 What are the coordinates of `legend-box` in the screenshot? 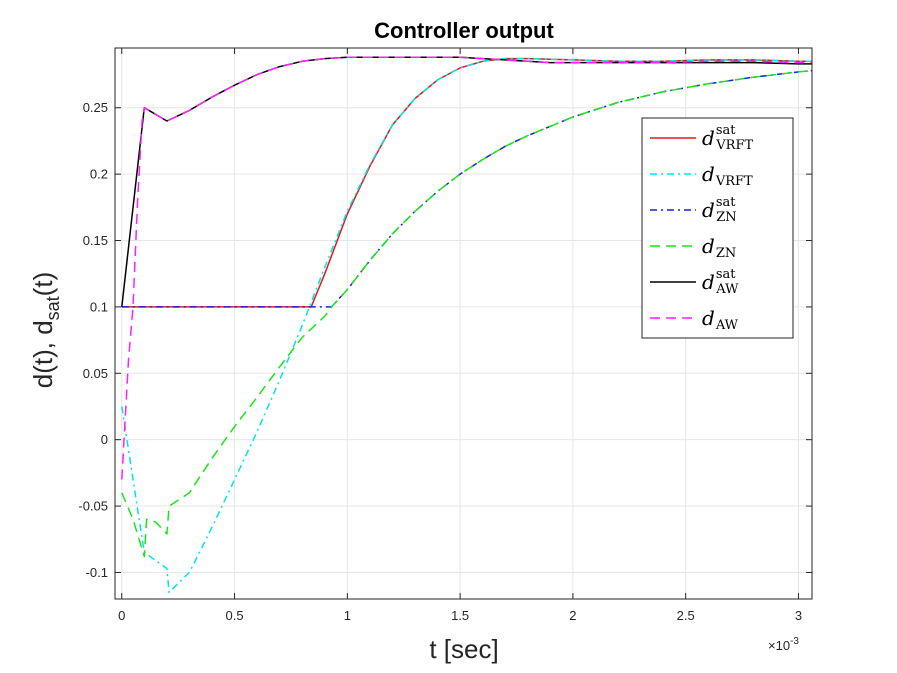 It's located at (717, 228).